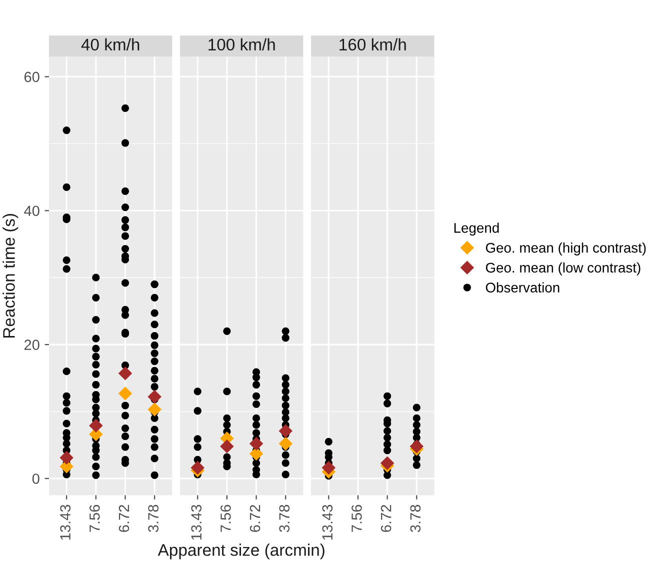  I want to click on chart-title: 100 km/h, so click(241, 44).